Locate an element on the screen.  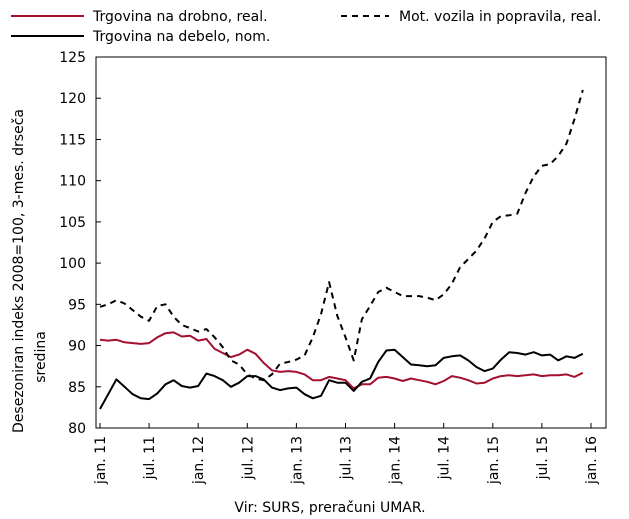
y-tick-label: 110 is located at coordinates (72, 182).